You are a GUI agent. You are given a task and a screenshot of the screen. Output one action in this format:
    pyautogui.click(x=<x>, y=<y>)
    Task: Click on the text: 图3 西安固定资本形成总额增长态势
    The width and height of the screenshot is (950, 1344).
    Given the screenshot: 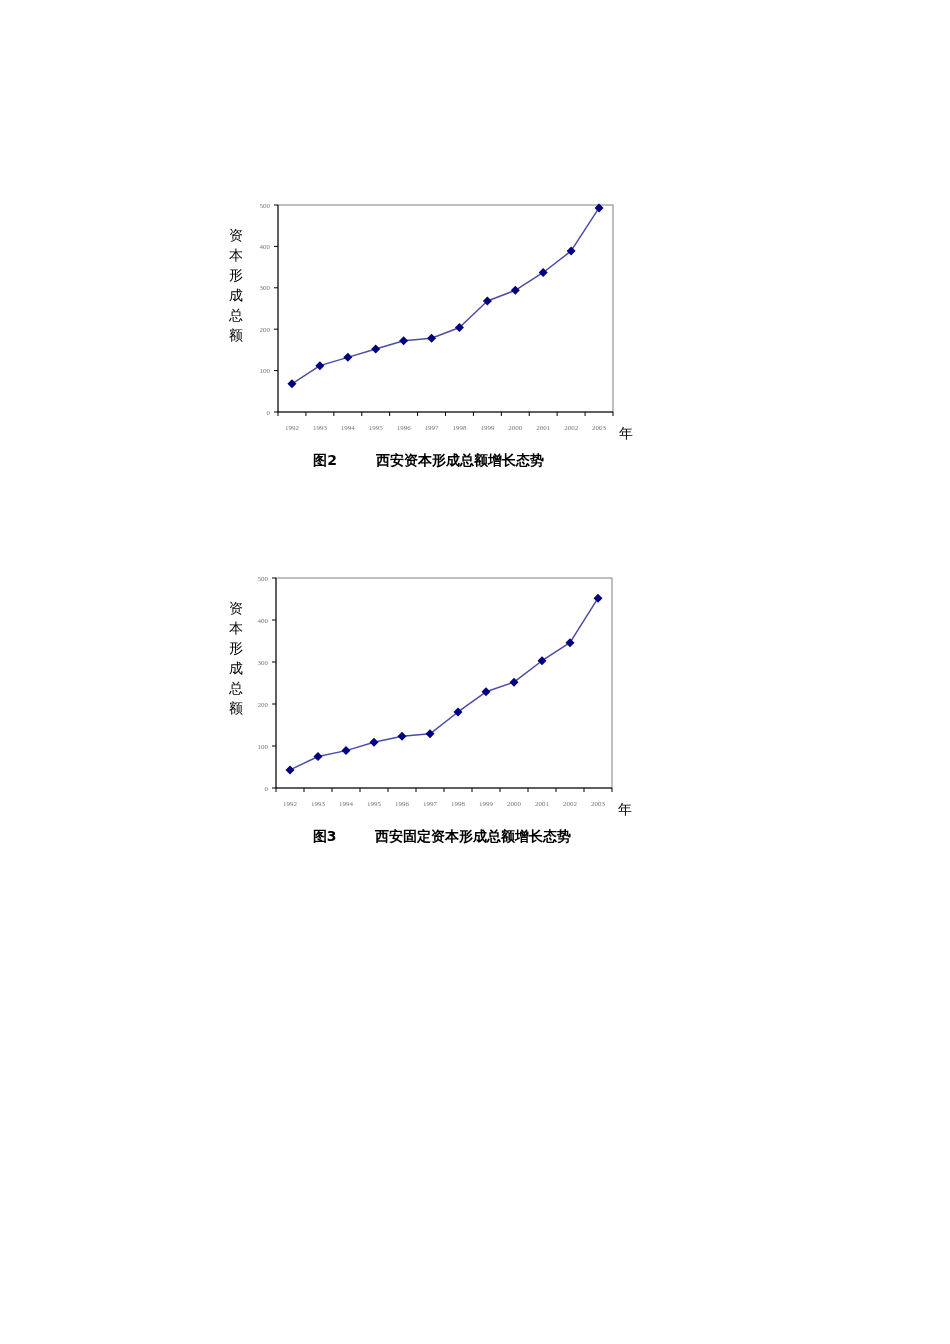 What is the action you would take?
    pyautogui.click(x=442, y=836)
    